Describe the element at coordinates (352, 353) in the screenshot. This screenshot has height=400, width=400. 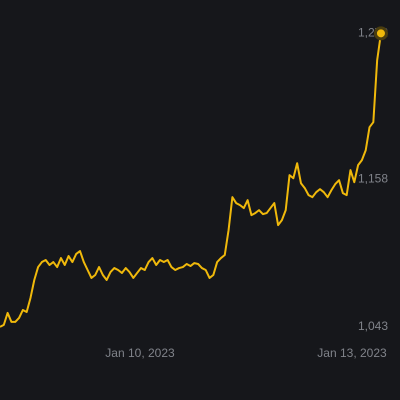
I see `x-tick-label: Jan 13, 2023` at that location.